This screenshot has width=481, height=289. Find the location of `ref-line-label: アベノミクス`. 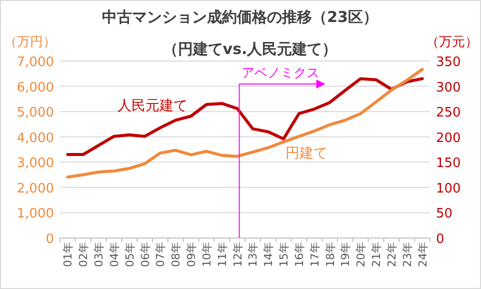

ref-line-label: アベノミクス is located at coordinates (280, 73).